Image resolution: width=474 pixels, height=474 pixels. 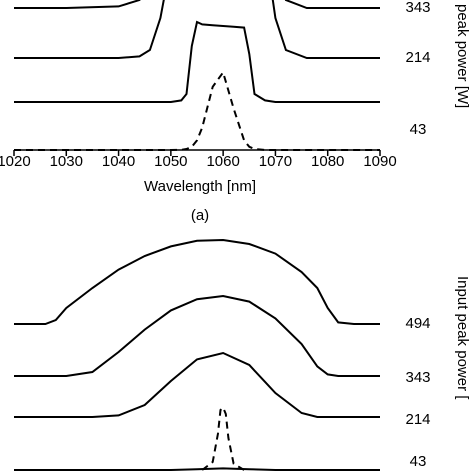 I want to click on x-tick-label: 1080, so click(x=327, y=161).